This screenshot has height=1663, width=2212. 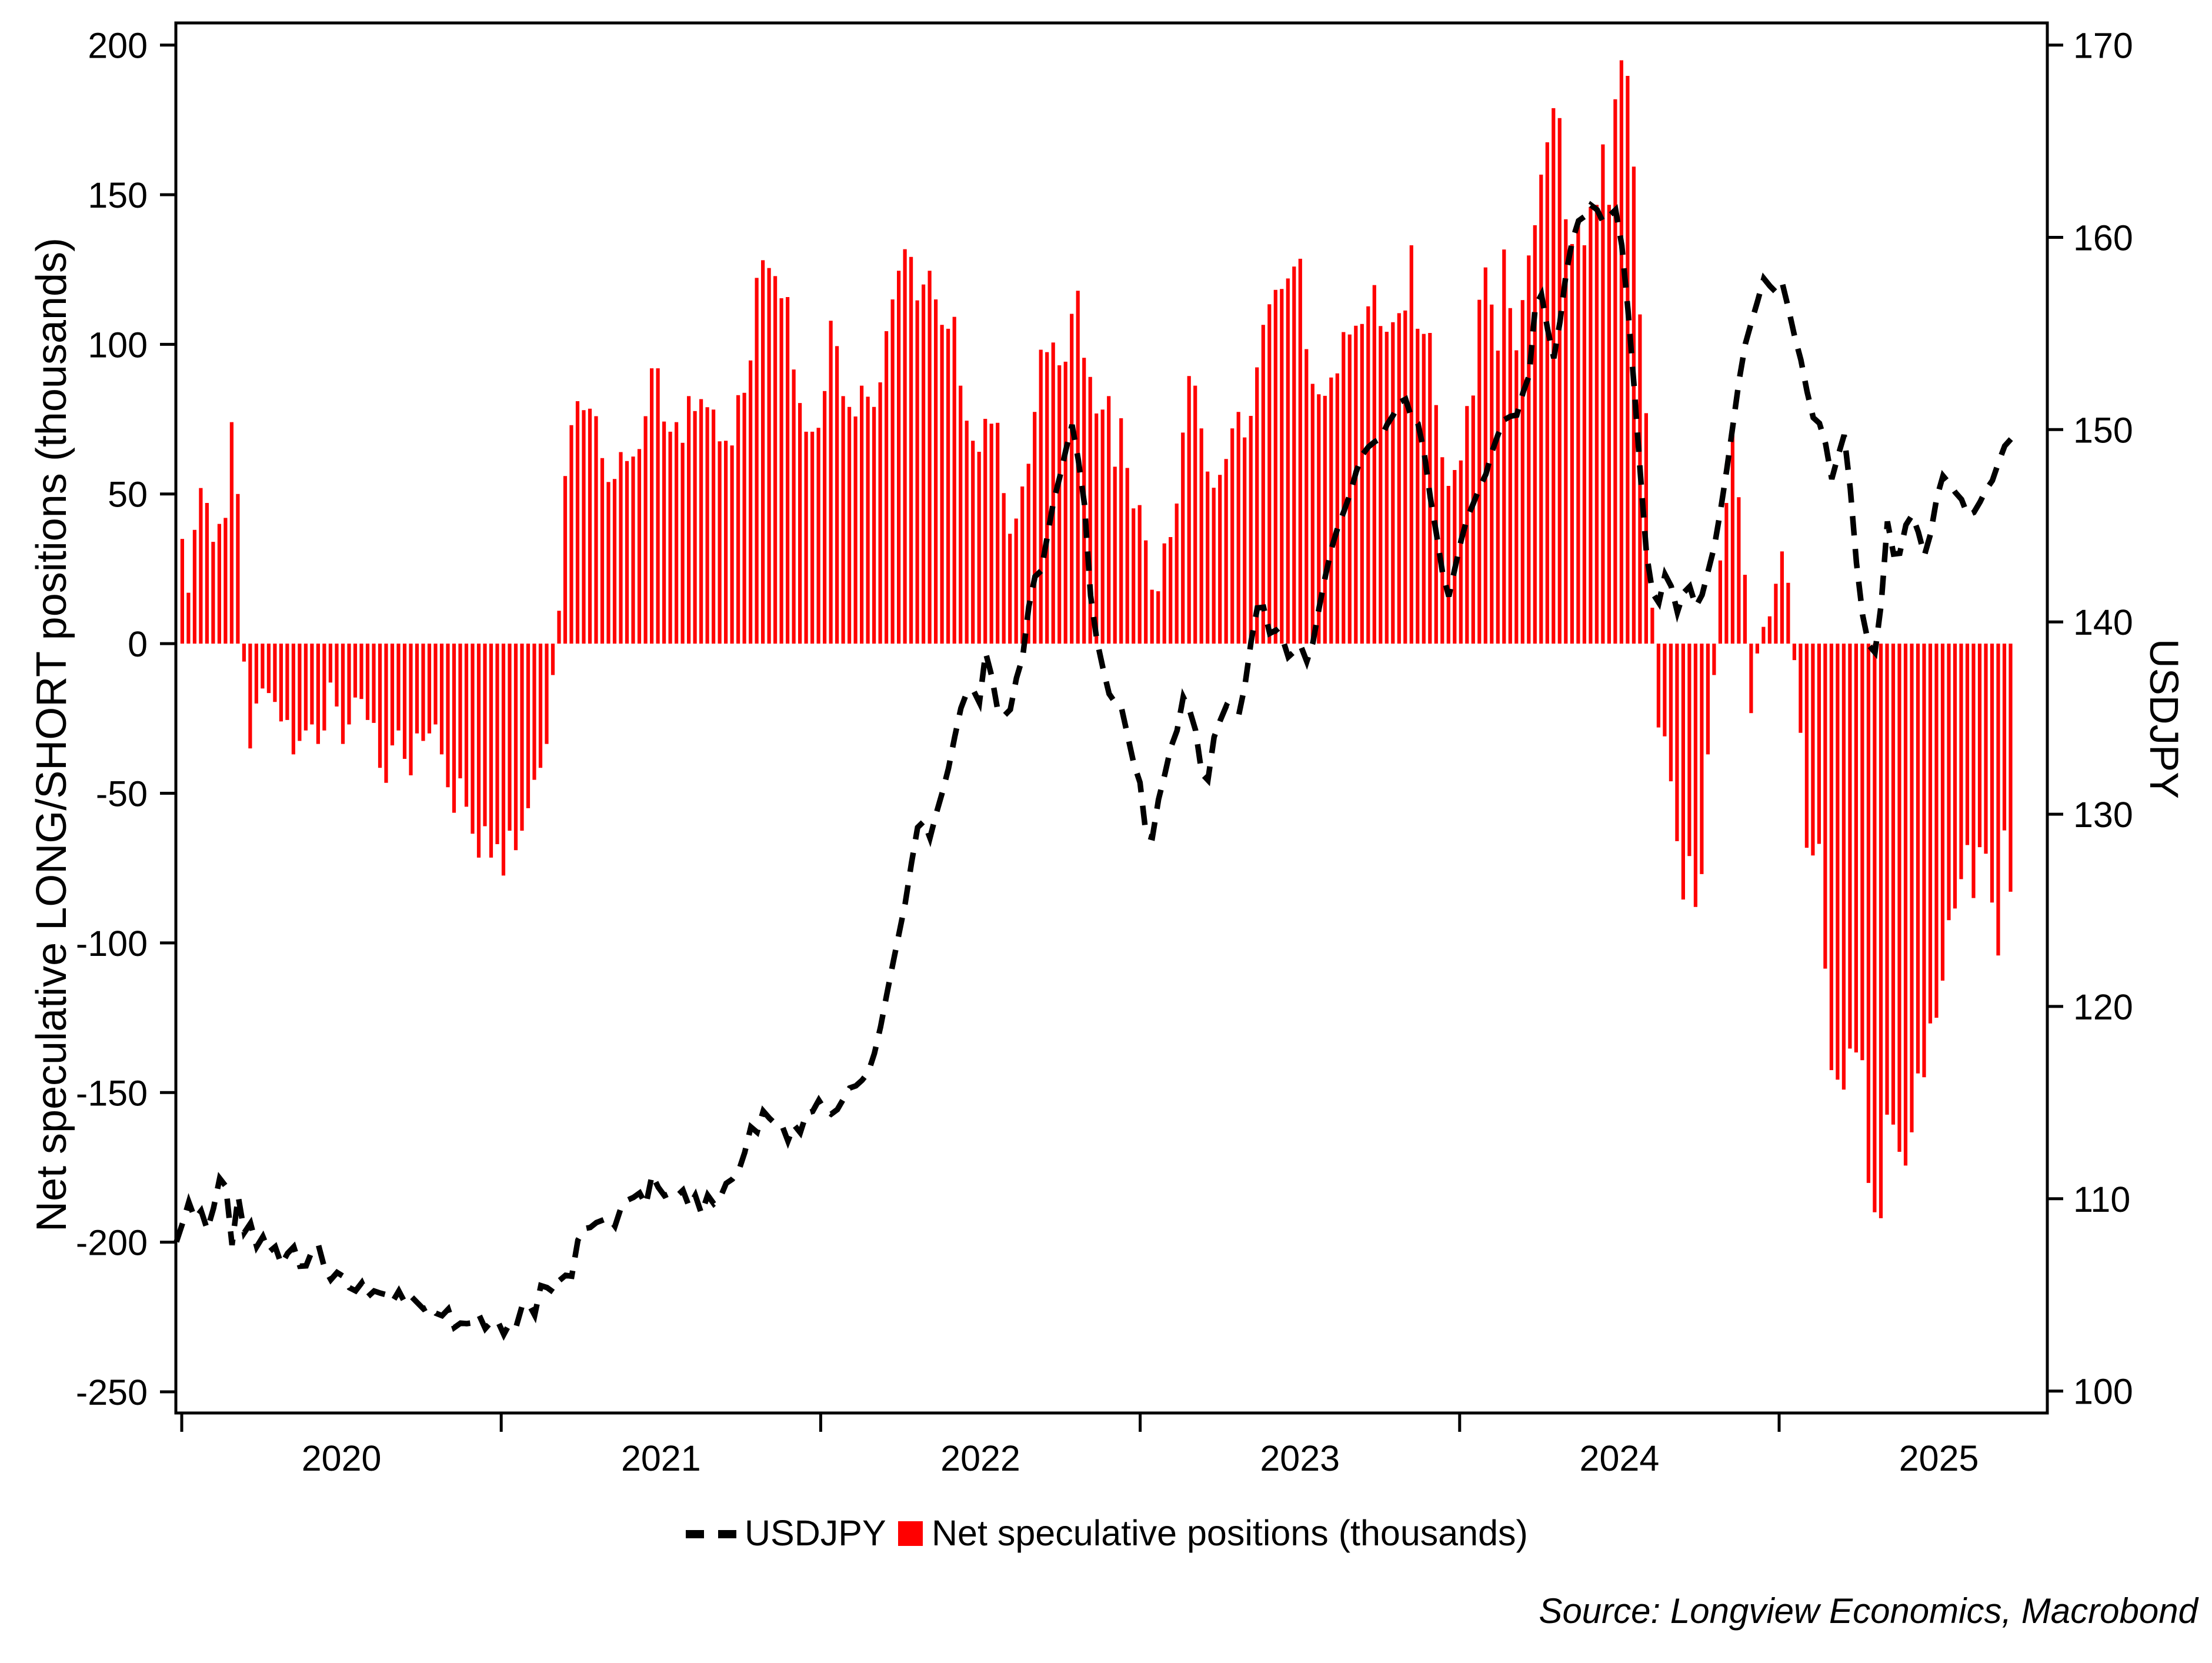 What do you see at coordinates (2103, 46) in the screenshot?
I see `svg-text: 170` at bounding box center [2103, 46].